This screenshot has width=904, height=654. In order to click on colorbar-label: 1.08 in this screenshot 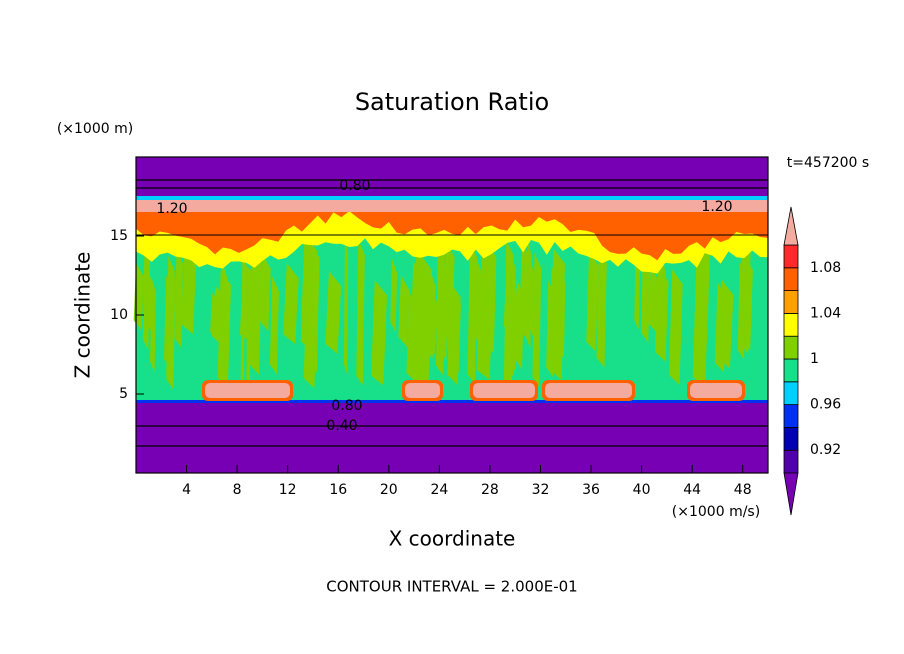, I will do `click(825, 268)`.